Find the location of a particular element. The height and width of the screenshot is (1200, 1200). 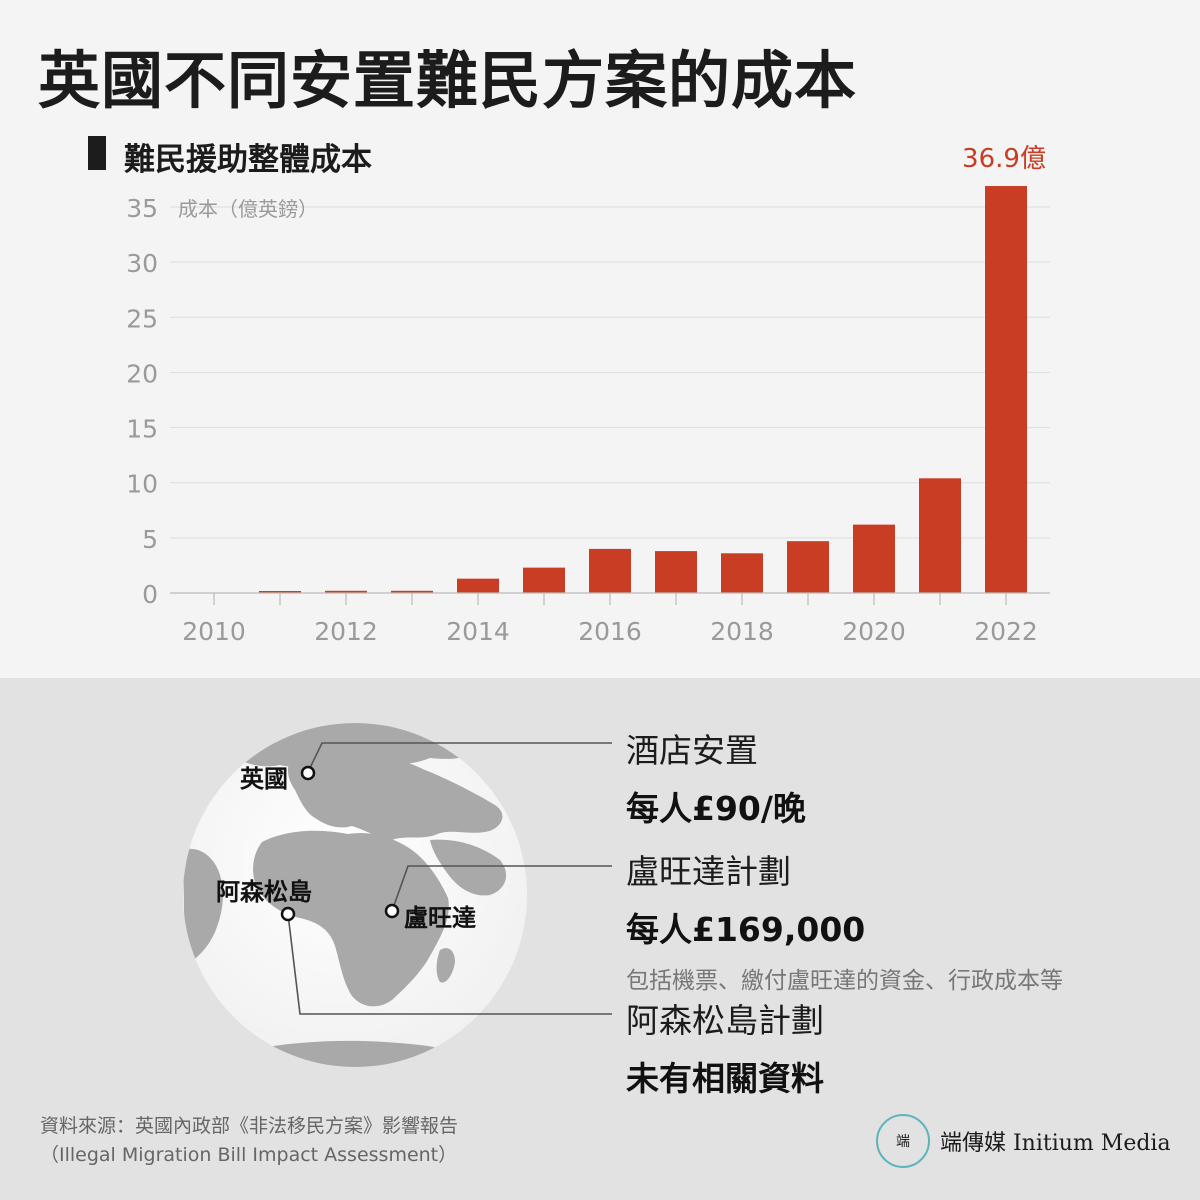

x-tick-label: 2010 is located at coordinates (214, 631).